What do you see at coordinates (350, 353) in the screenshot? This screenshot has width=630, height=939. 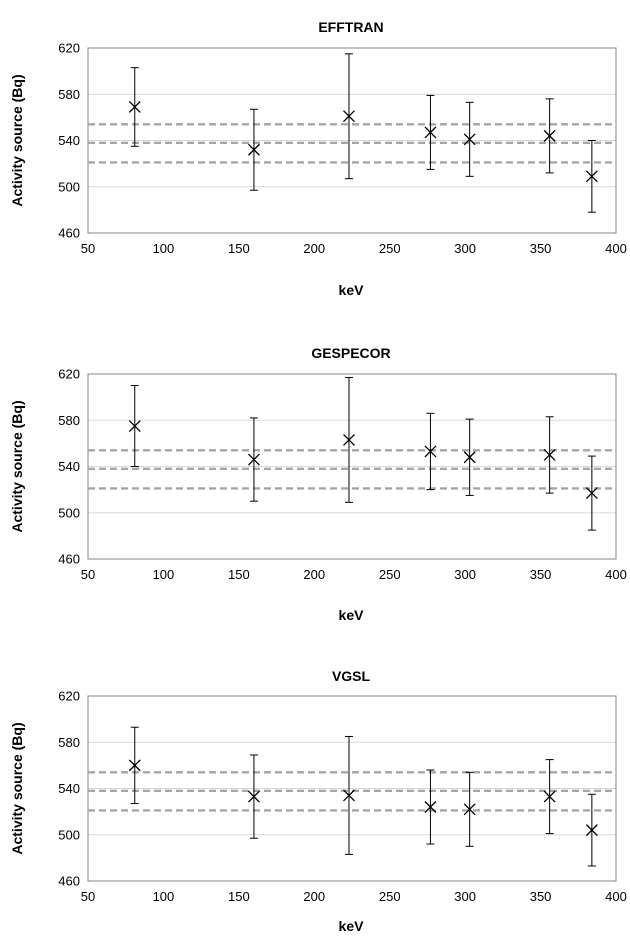 I see `chart-title: GESPECOR` at bounding box center [350, 353].